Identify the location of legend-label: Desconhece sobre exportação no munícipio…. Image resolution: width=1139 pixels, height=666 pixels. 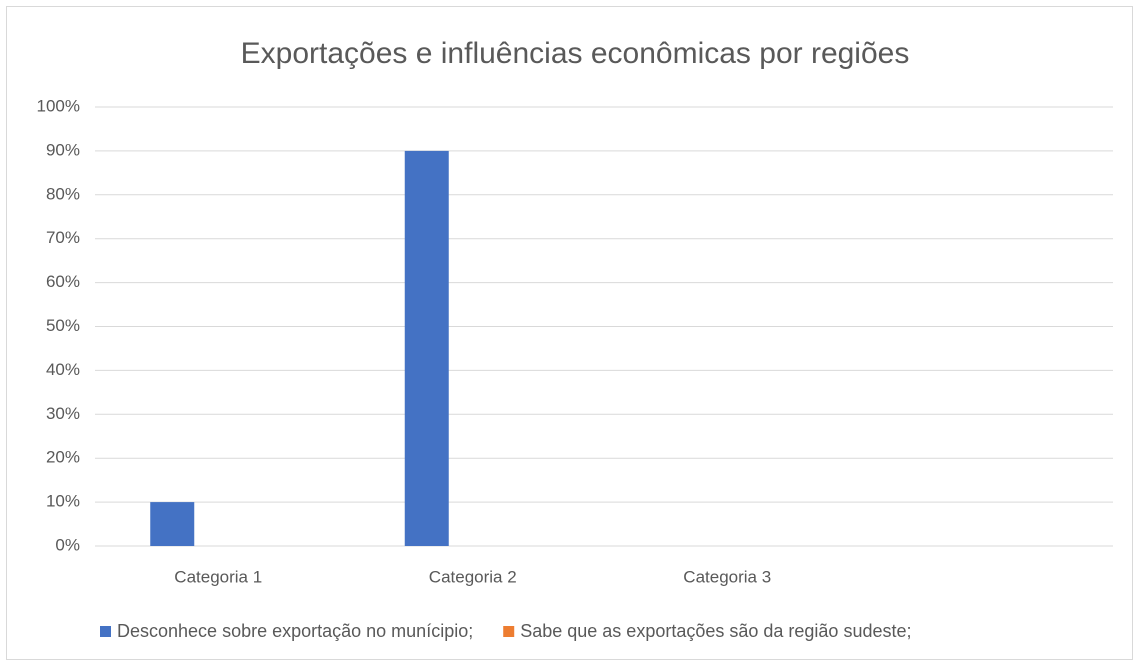
(295, 631).